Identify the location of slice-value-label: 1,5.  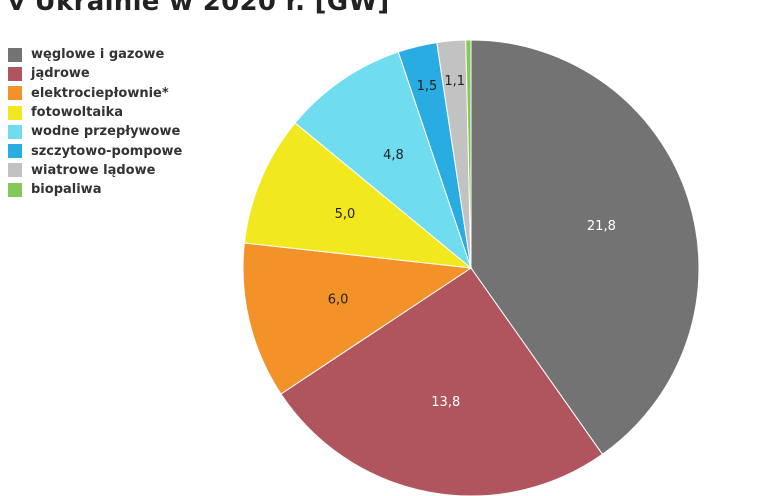
(427, 86).